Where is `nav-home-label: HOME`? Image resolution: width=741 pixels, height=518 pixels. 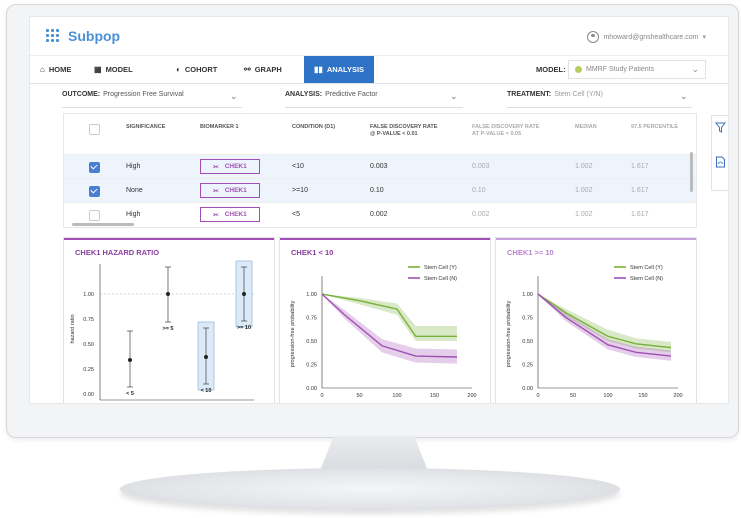
nav-home-label: HOME is located at coordinates (60, 69).